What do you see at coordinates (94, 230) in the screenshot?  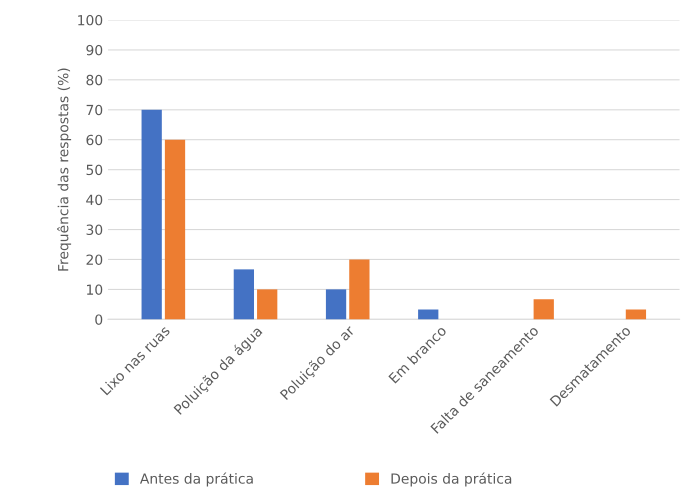 I see `y-tick-label: 30` at bounding box center [94, 230].